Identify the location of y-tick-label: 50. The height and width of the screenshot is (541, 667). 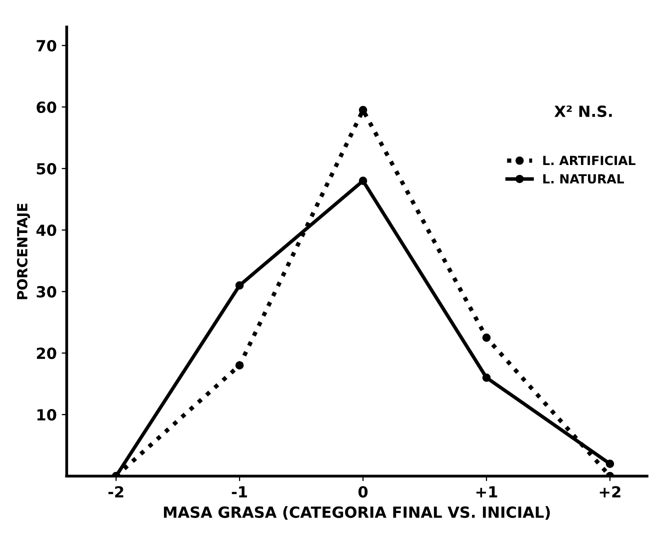
(46, 168).